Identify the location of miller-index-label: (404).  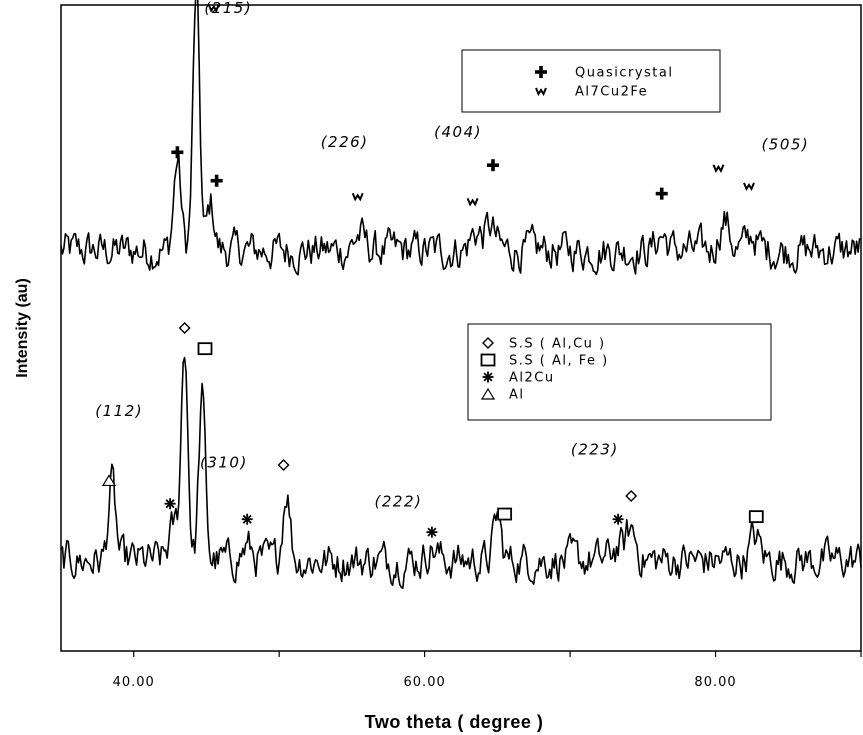
(458, 132).